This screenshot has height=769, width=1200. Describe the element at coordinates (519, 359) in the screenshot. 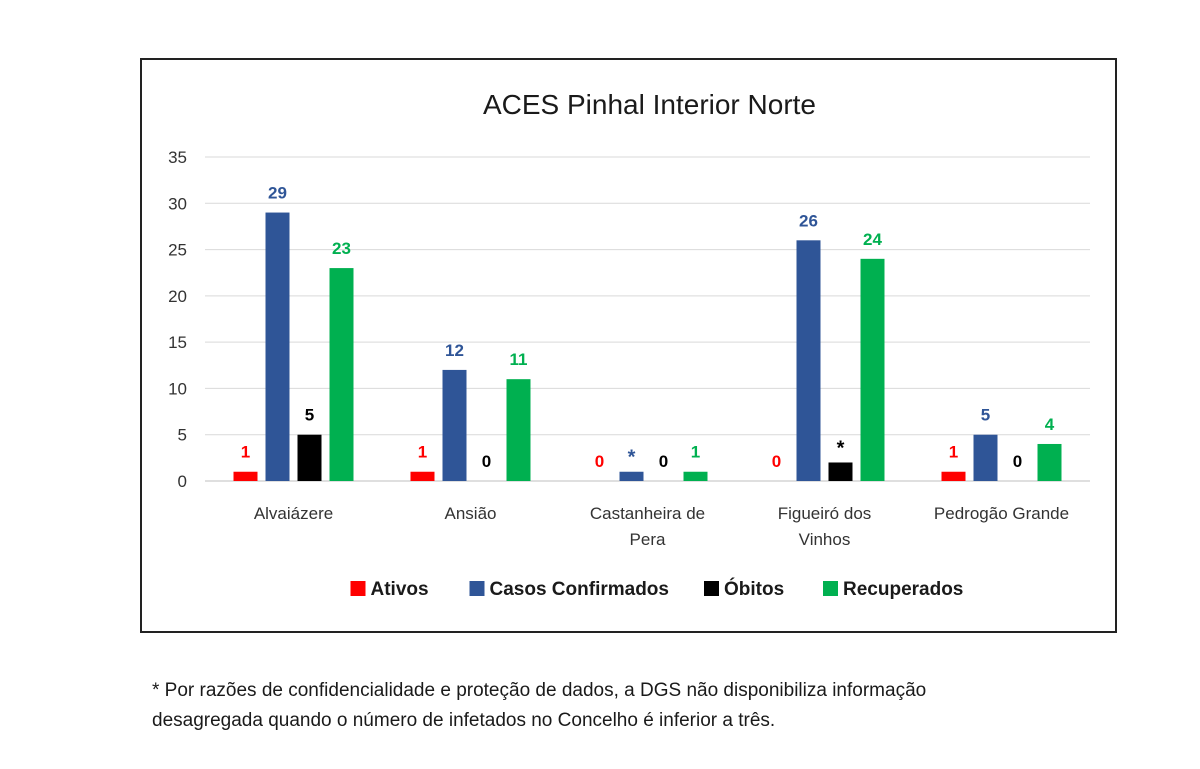

I see `data-label: 11` at that location.